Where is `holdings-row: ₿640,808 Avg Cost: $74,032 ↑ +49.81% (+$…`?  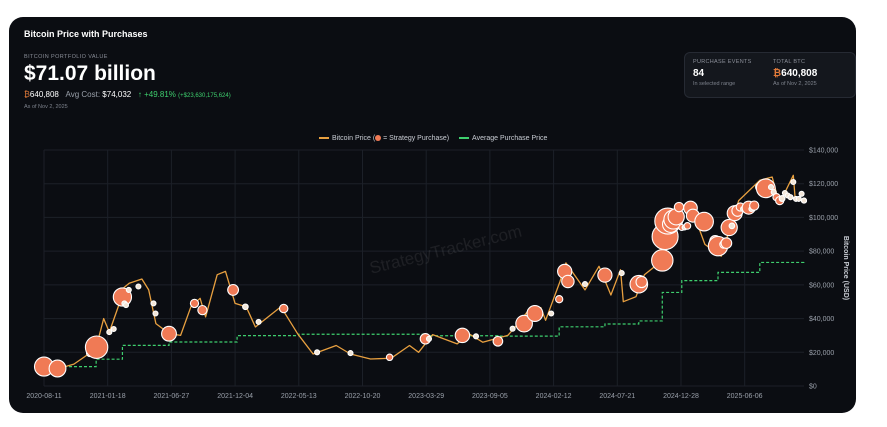
holdings-row: ₿640,808 Avg Cost: $74,032 ↑ +49.81% (+$… is located at coordinates (127, 94).